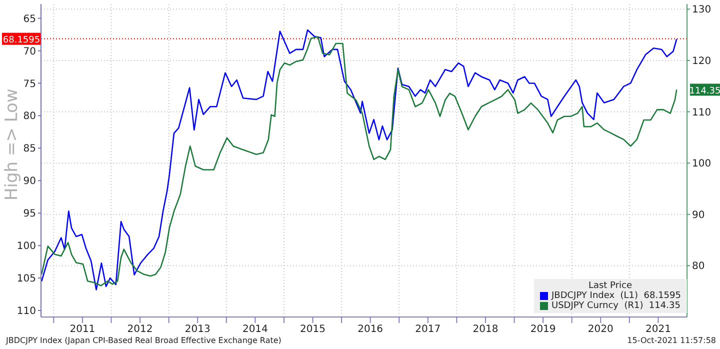  I want to click on y-tick-label: 105, so click(26, 279).